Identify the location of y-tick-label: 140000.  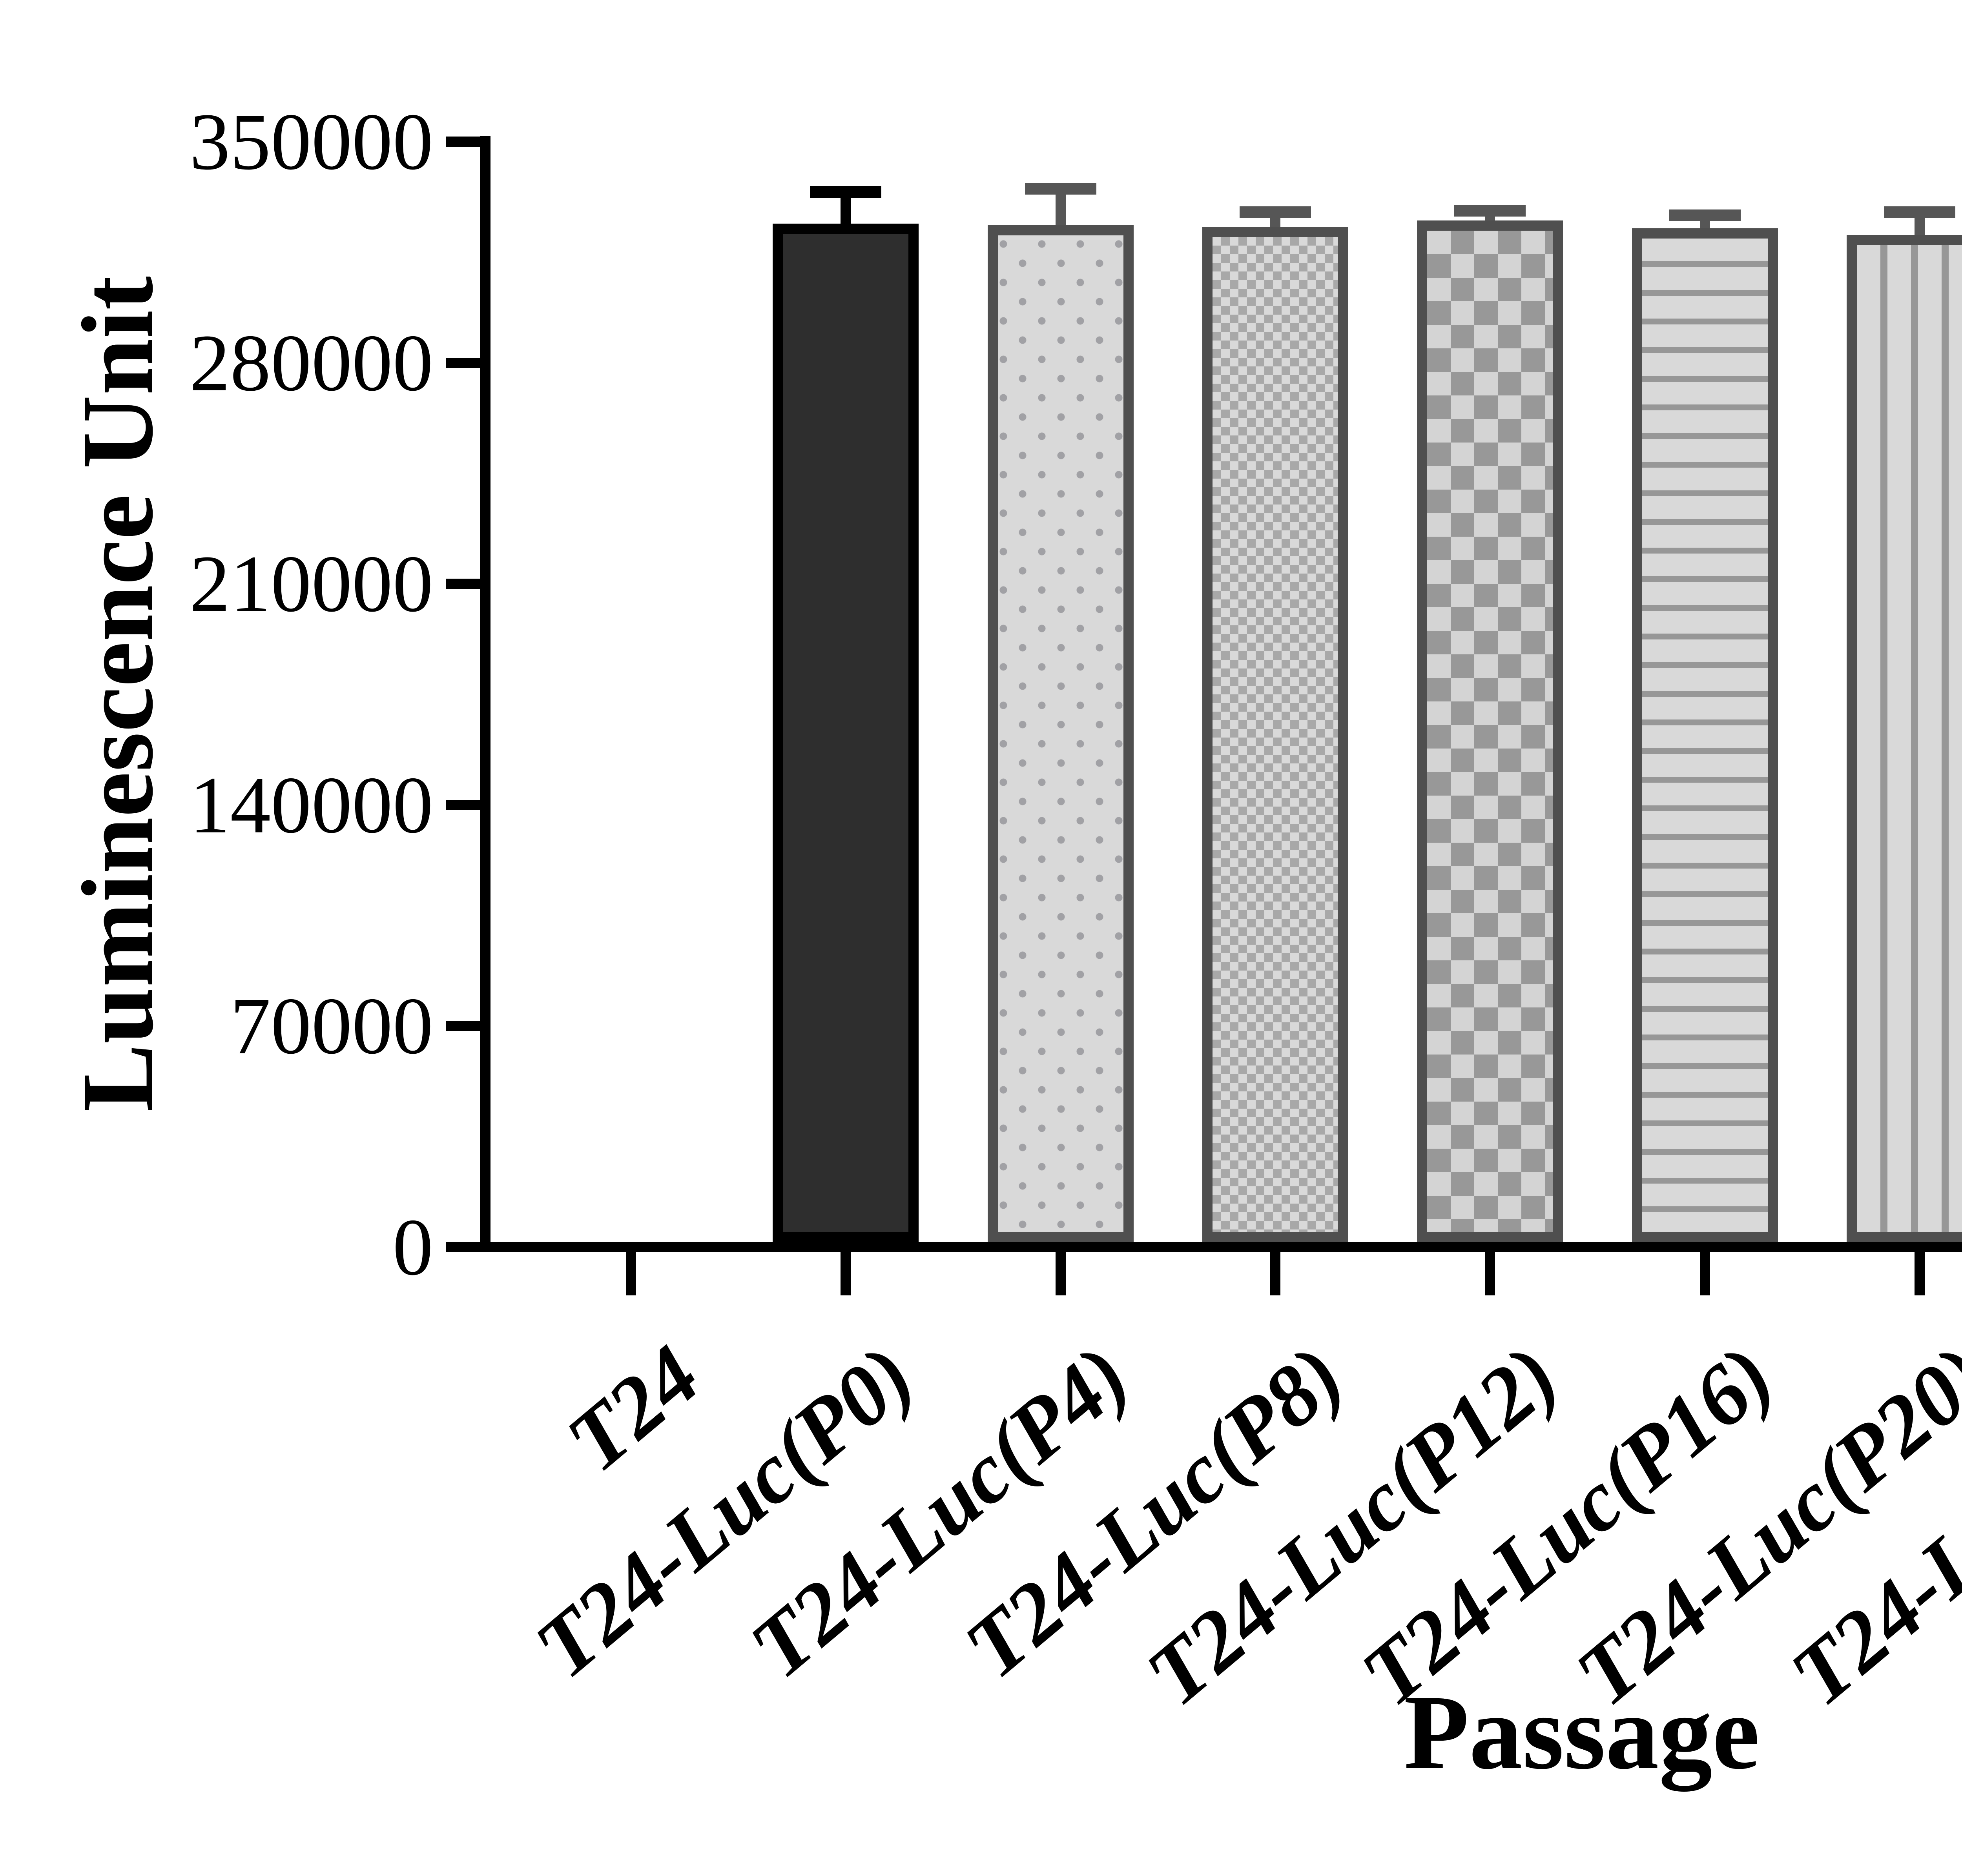
(312, 805).